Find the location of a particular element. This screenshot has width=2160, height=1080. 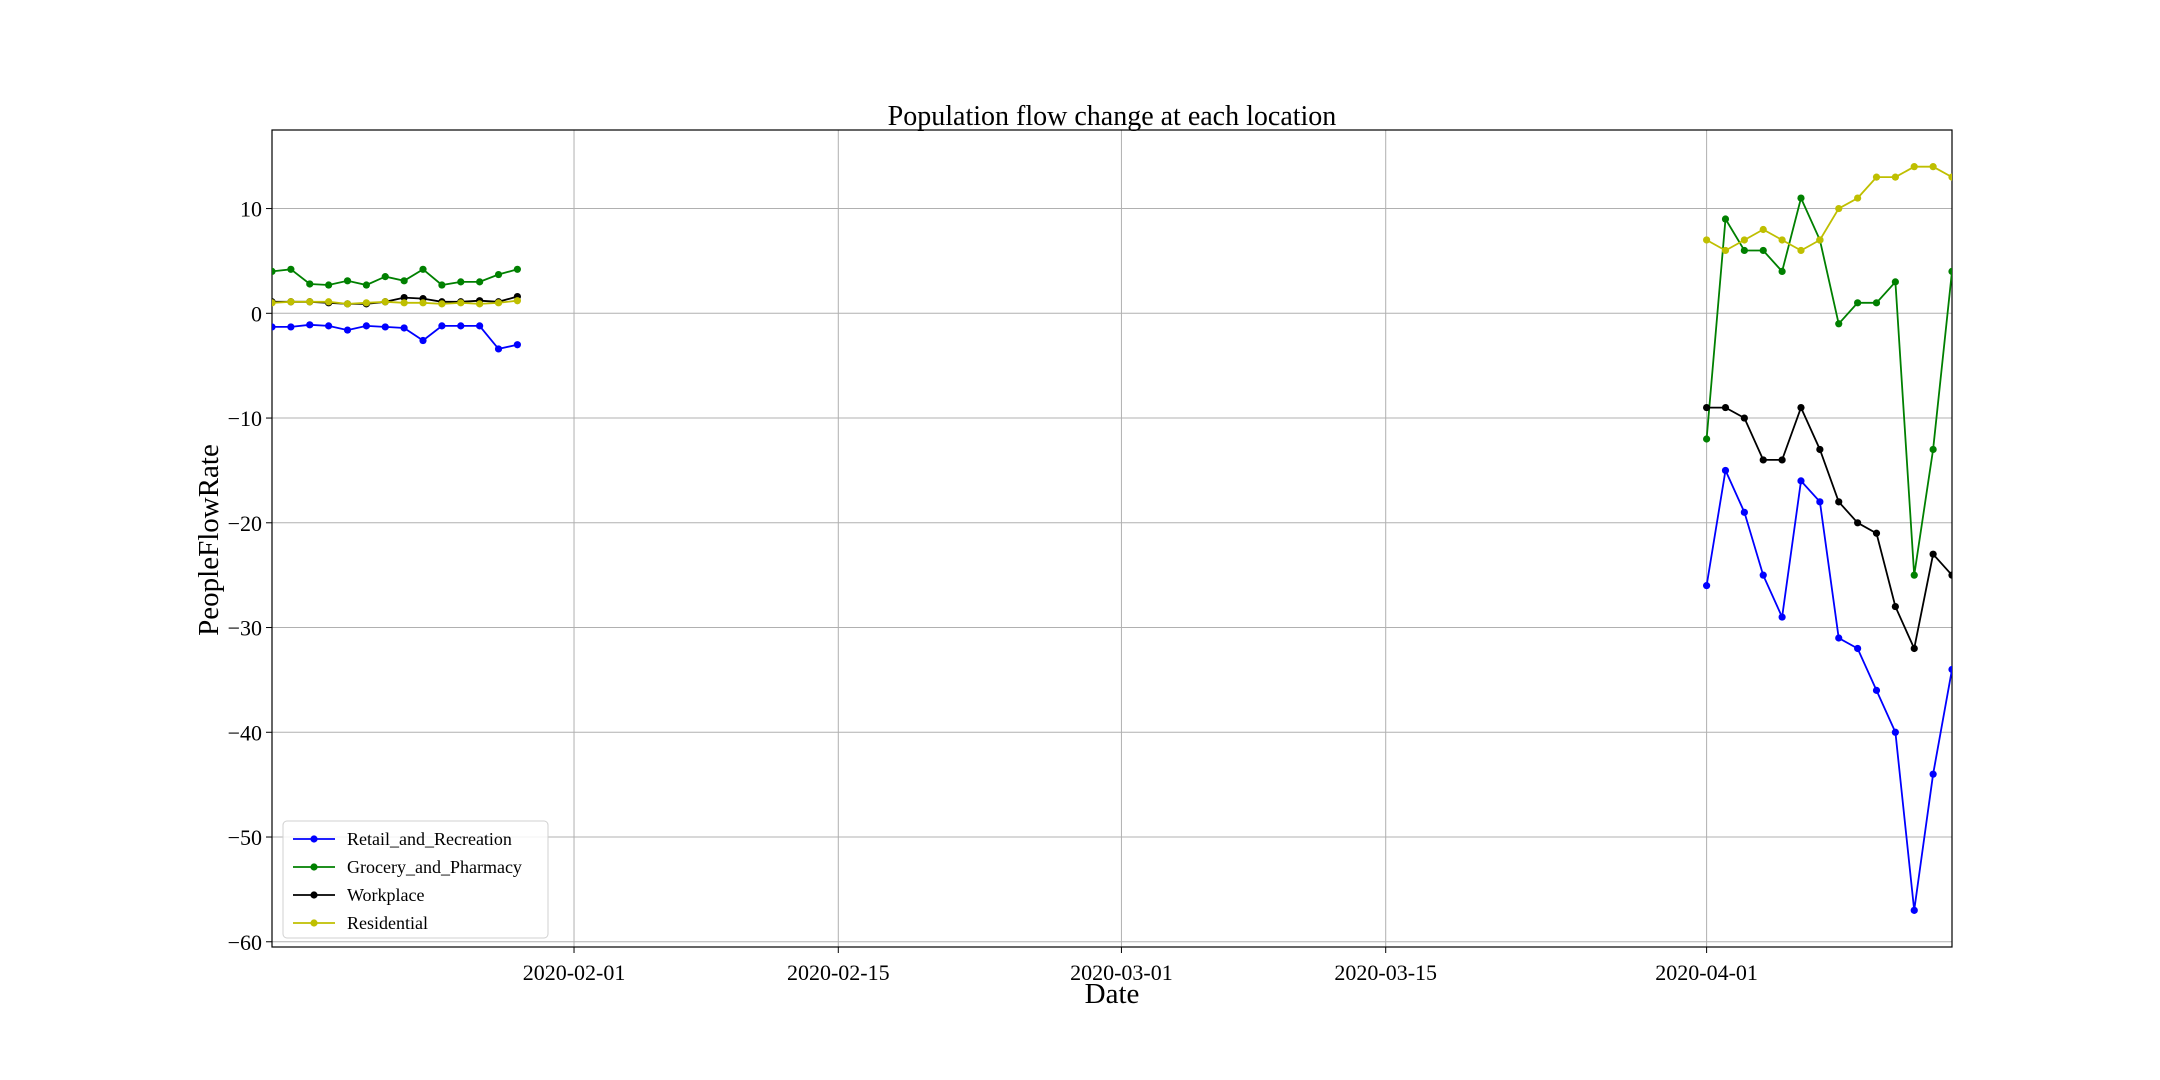

legend-frame is located at coordinates (415, 879).